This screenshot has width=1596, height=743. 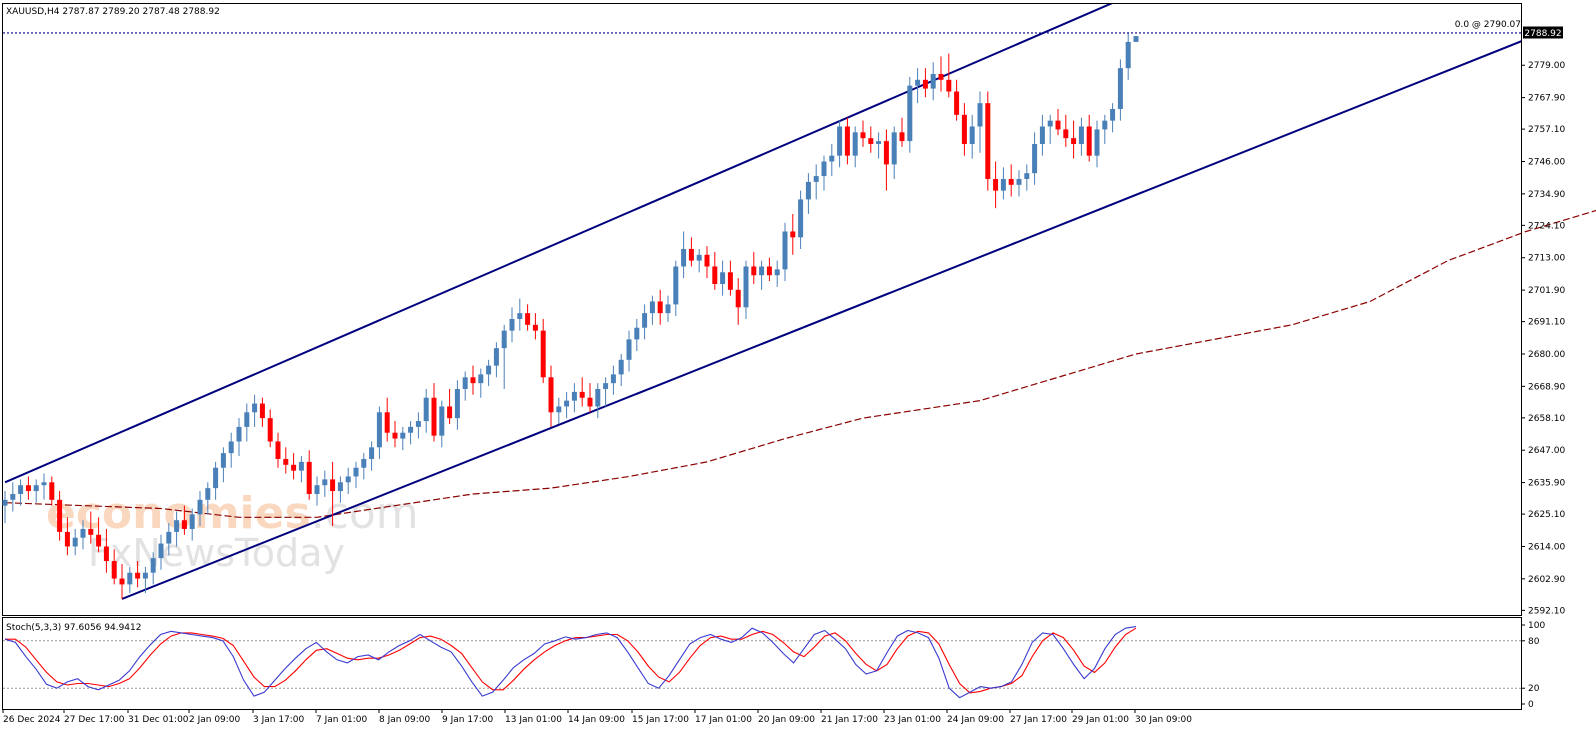 What do you see at coordinates (1533, 665) in the screenshot?
I see `stoch-axis: 100 80 20 0` at bounding box center [1533, 665].